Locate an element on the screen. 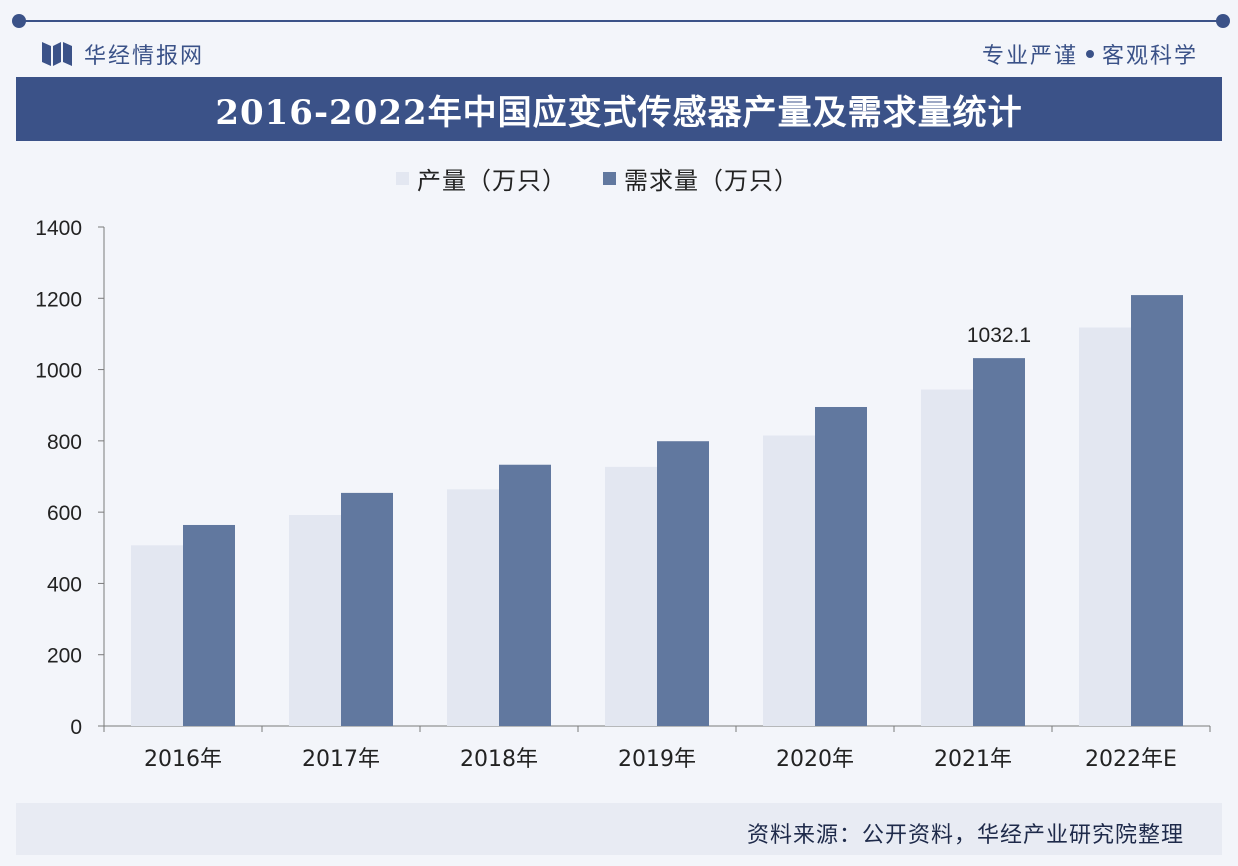 This screenshot has height=866, width=1238. y-tick-label: 200 is located at coordinates (64, 656).